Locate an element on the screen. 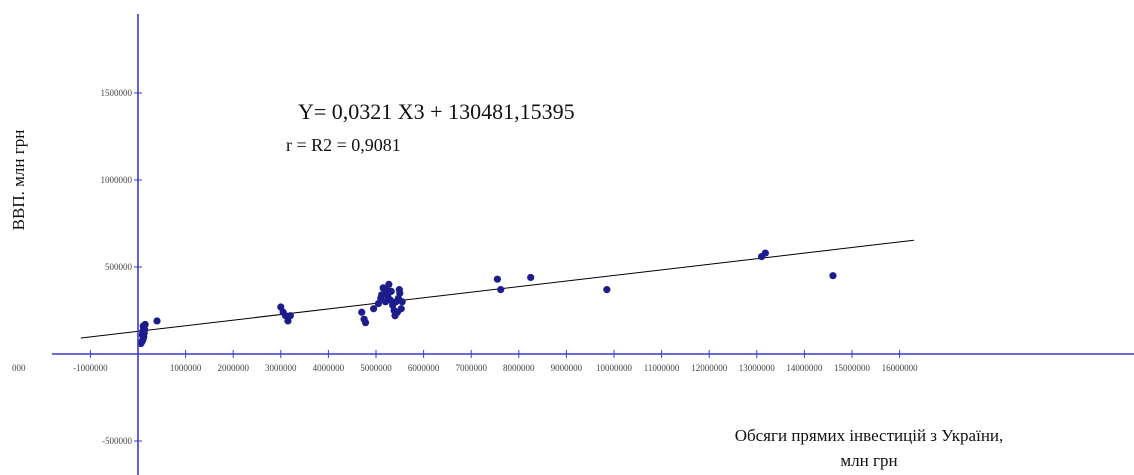  x-tick-label: 11000000 is located at coordinates (662, 368).